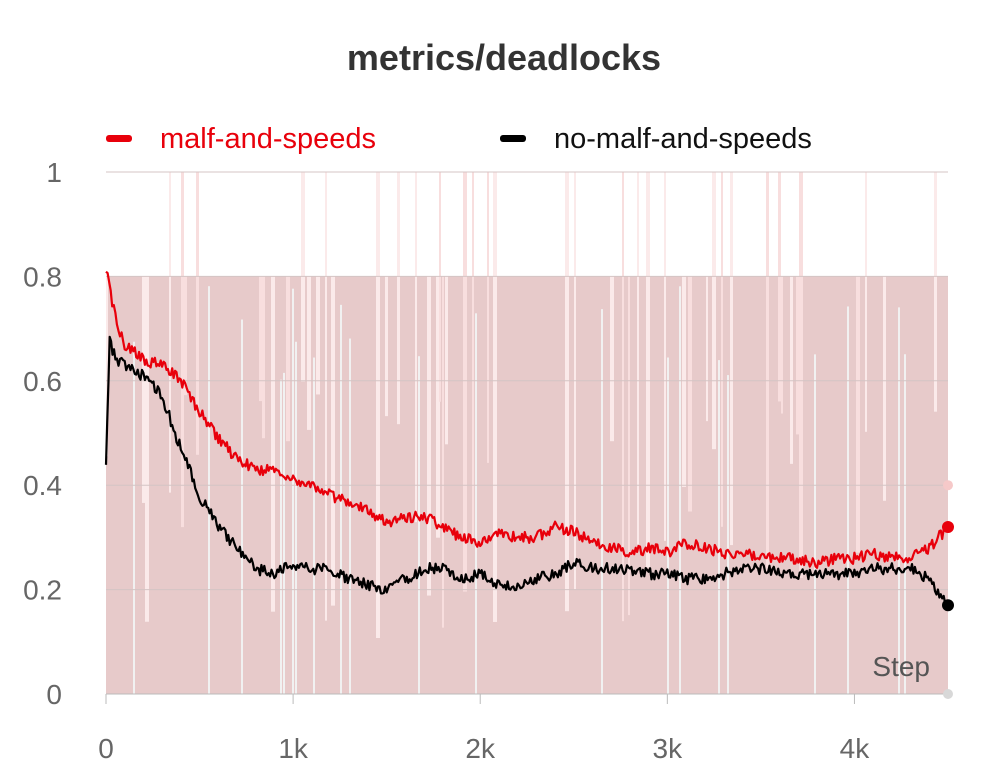 The image size is (1008, 783). What do you see at coordinates (855, 748) in the screenshot?
I see `x-tick-label: 4k` at bounding box center [855, 748].